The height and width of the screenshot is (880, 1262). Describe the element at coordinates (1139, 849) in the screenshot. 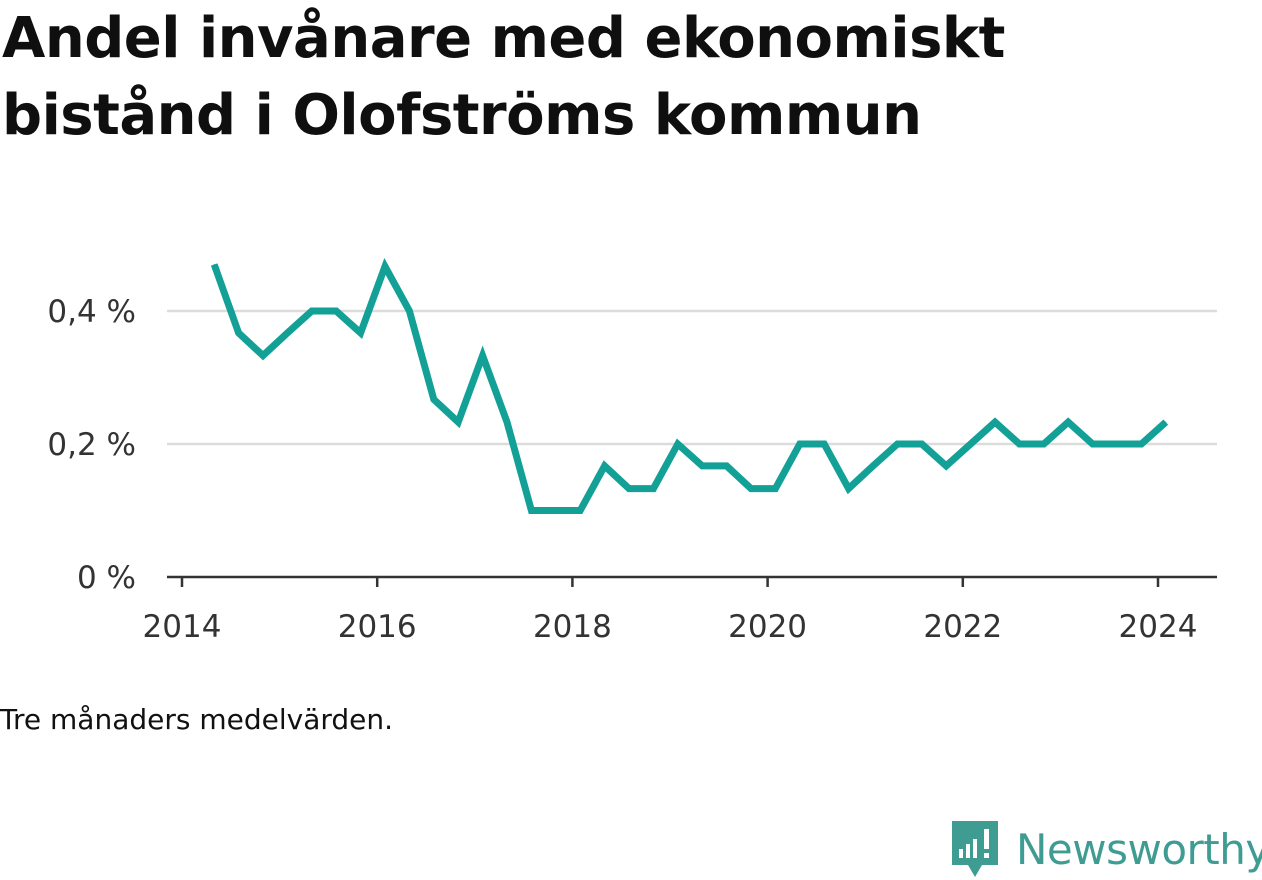

I see `brand-name: Newsworthy` at that location.